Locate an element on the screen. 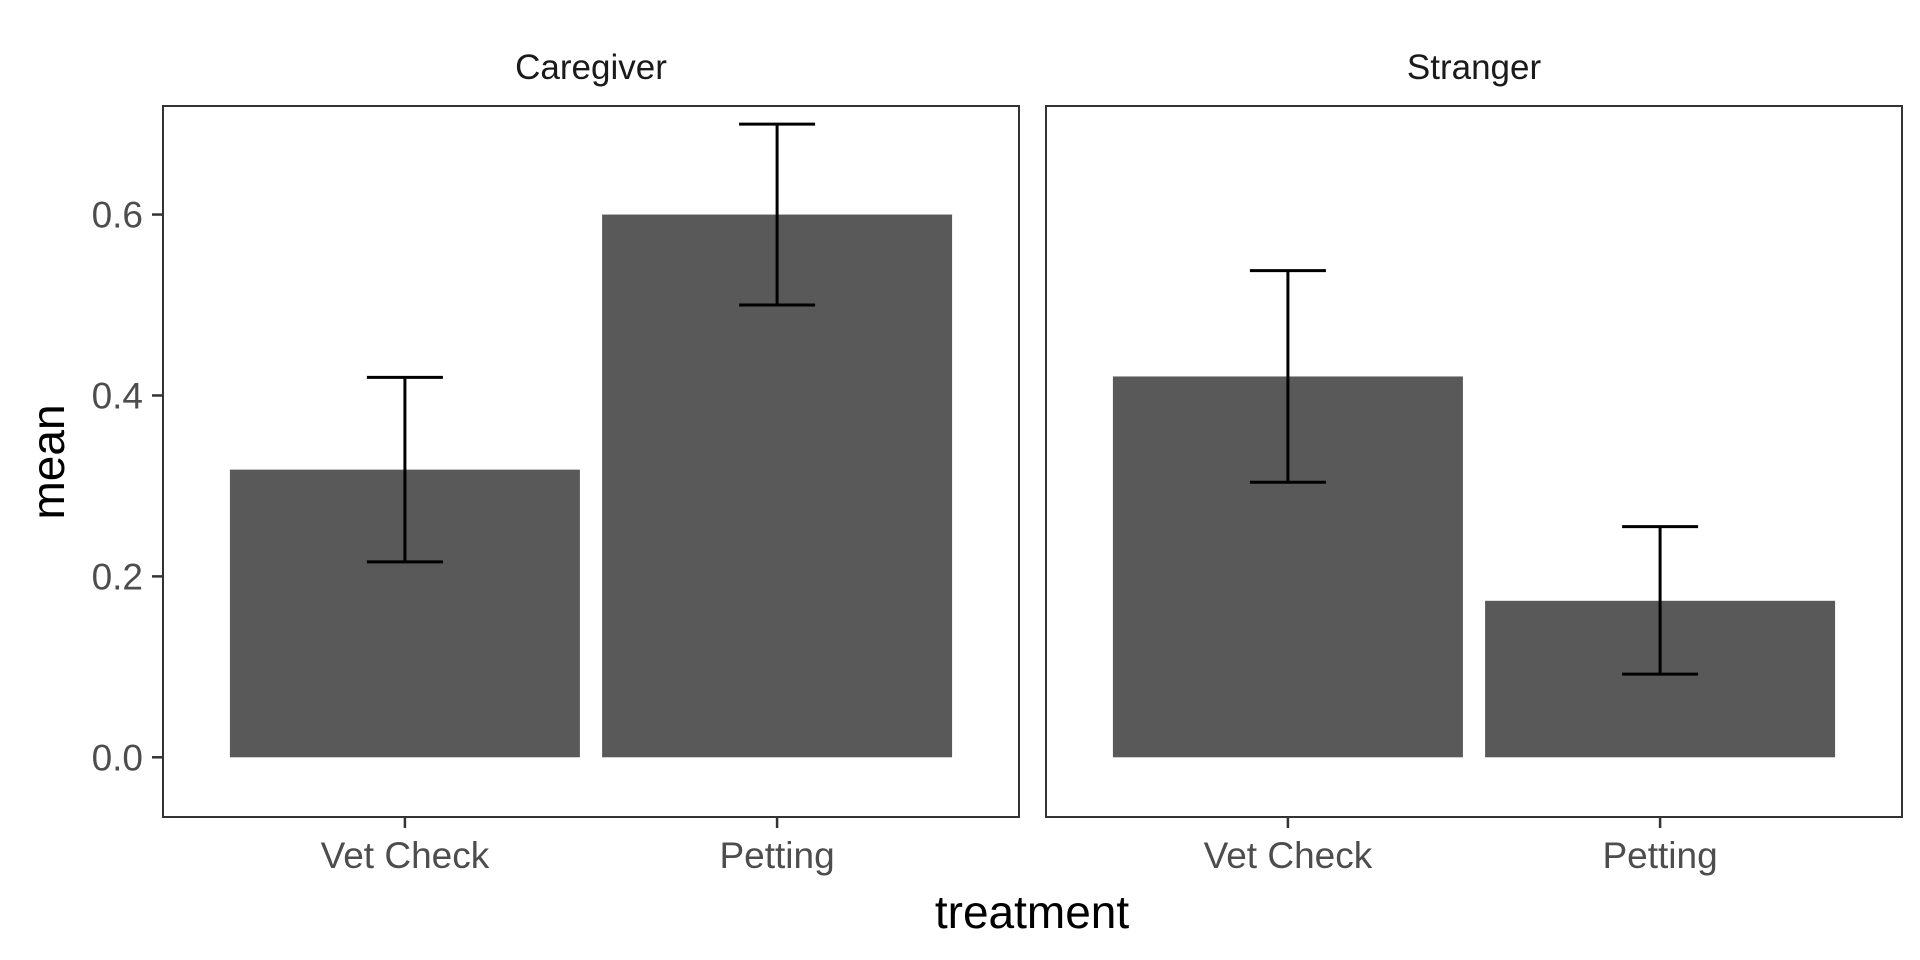 The height and width of the screenshot is (960, 1920). x-axis-title: treatment is located at coordinates (1032, 912).